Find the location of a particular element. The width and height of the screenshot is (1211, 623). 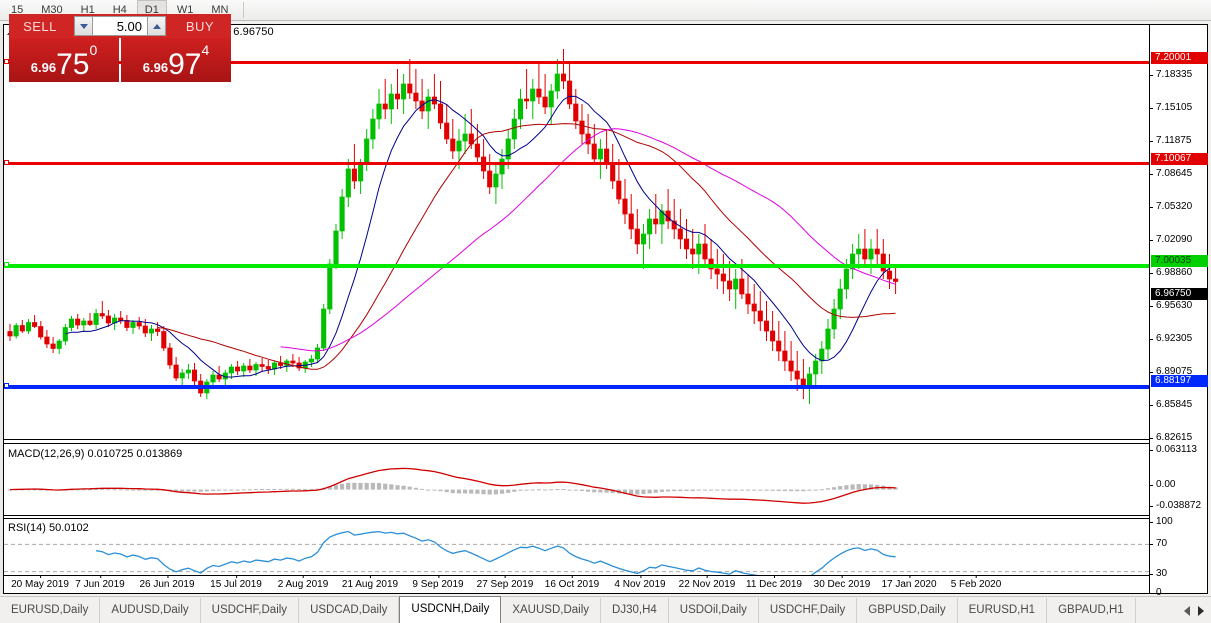

price-tick-692305: 6.92305 is located at coordinates (1178, 339).